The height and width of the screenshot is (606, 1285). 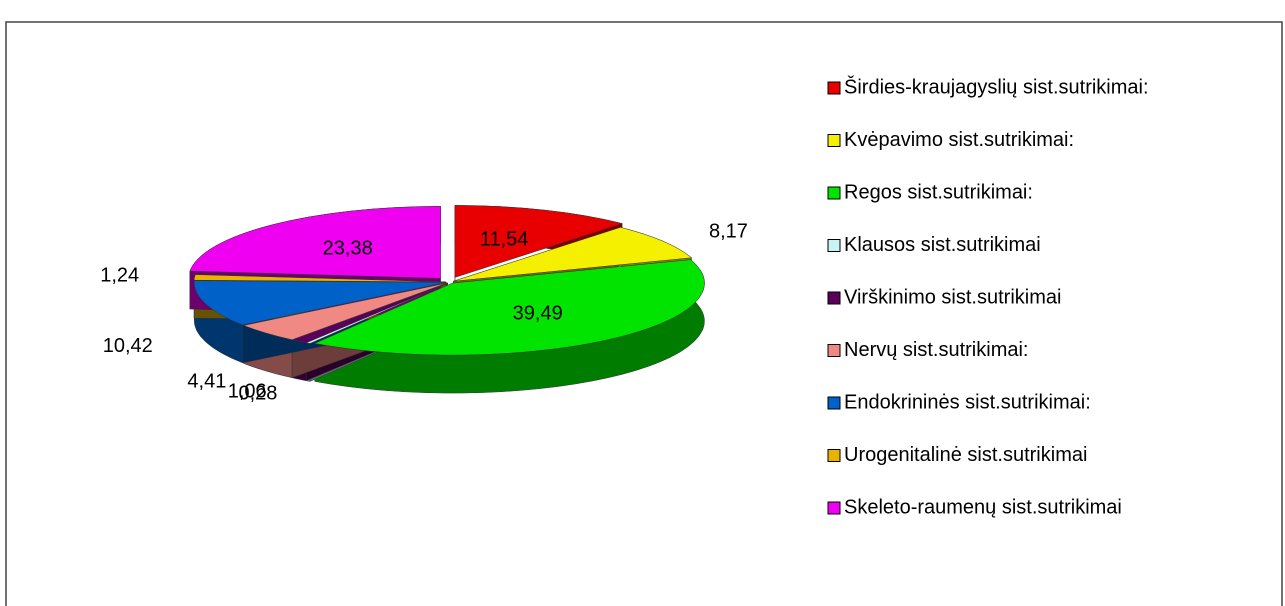 What do you see at coordinates (504, 240) in the screenshot?
I see `data-label: 11,54` at bounding box center [504, 240].